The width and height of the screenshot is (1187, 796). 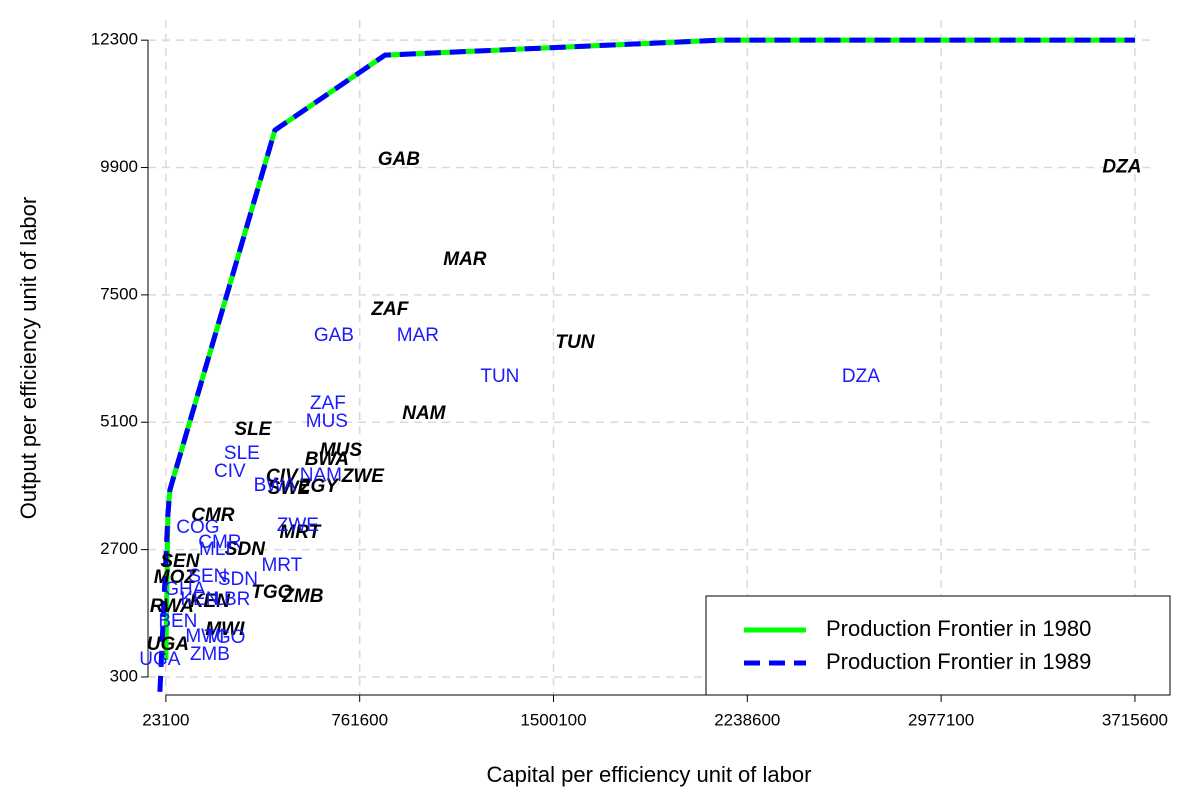 What do you see at coordinates (165, 719) in the screenshot?
I see `x-tick-label: 23100` at bounding box center [165, 719].